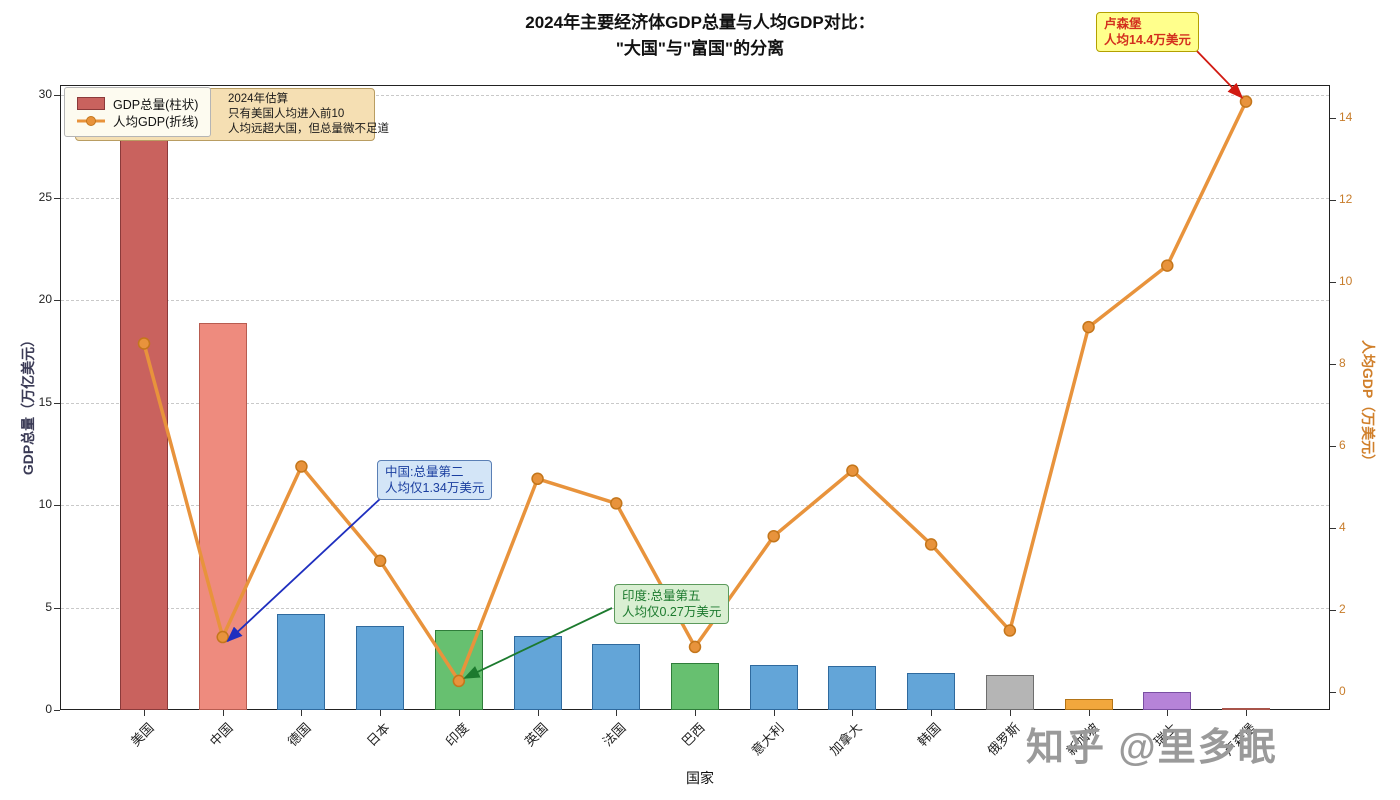  I want to click on bar-韩国, so click(931, 691).